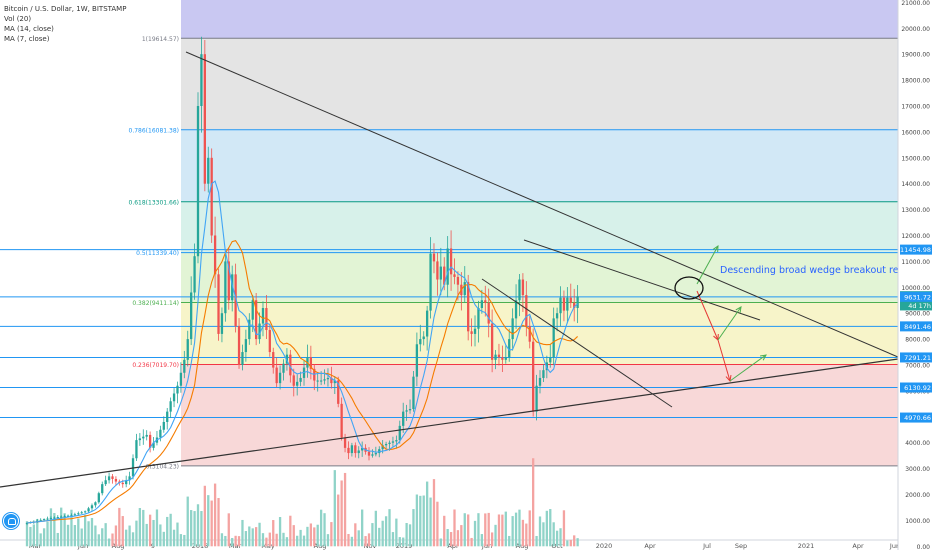 The image size is (932, 555). I want to click on fib-label-3: 0.5(11339.40), so click(157, 253).